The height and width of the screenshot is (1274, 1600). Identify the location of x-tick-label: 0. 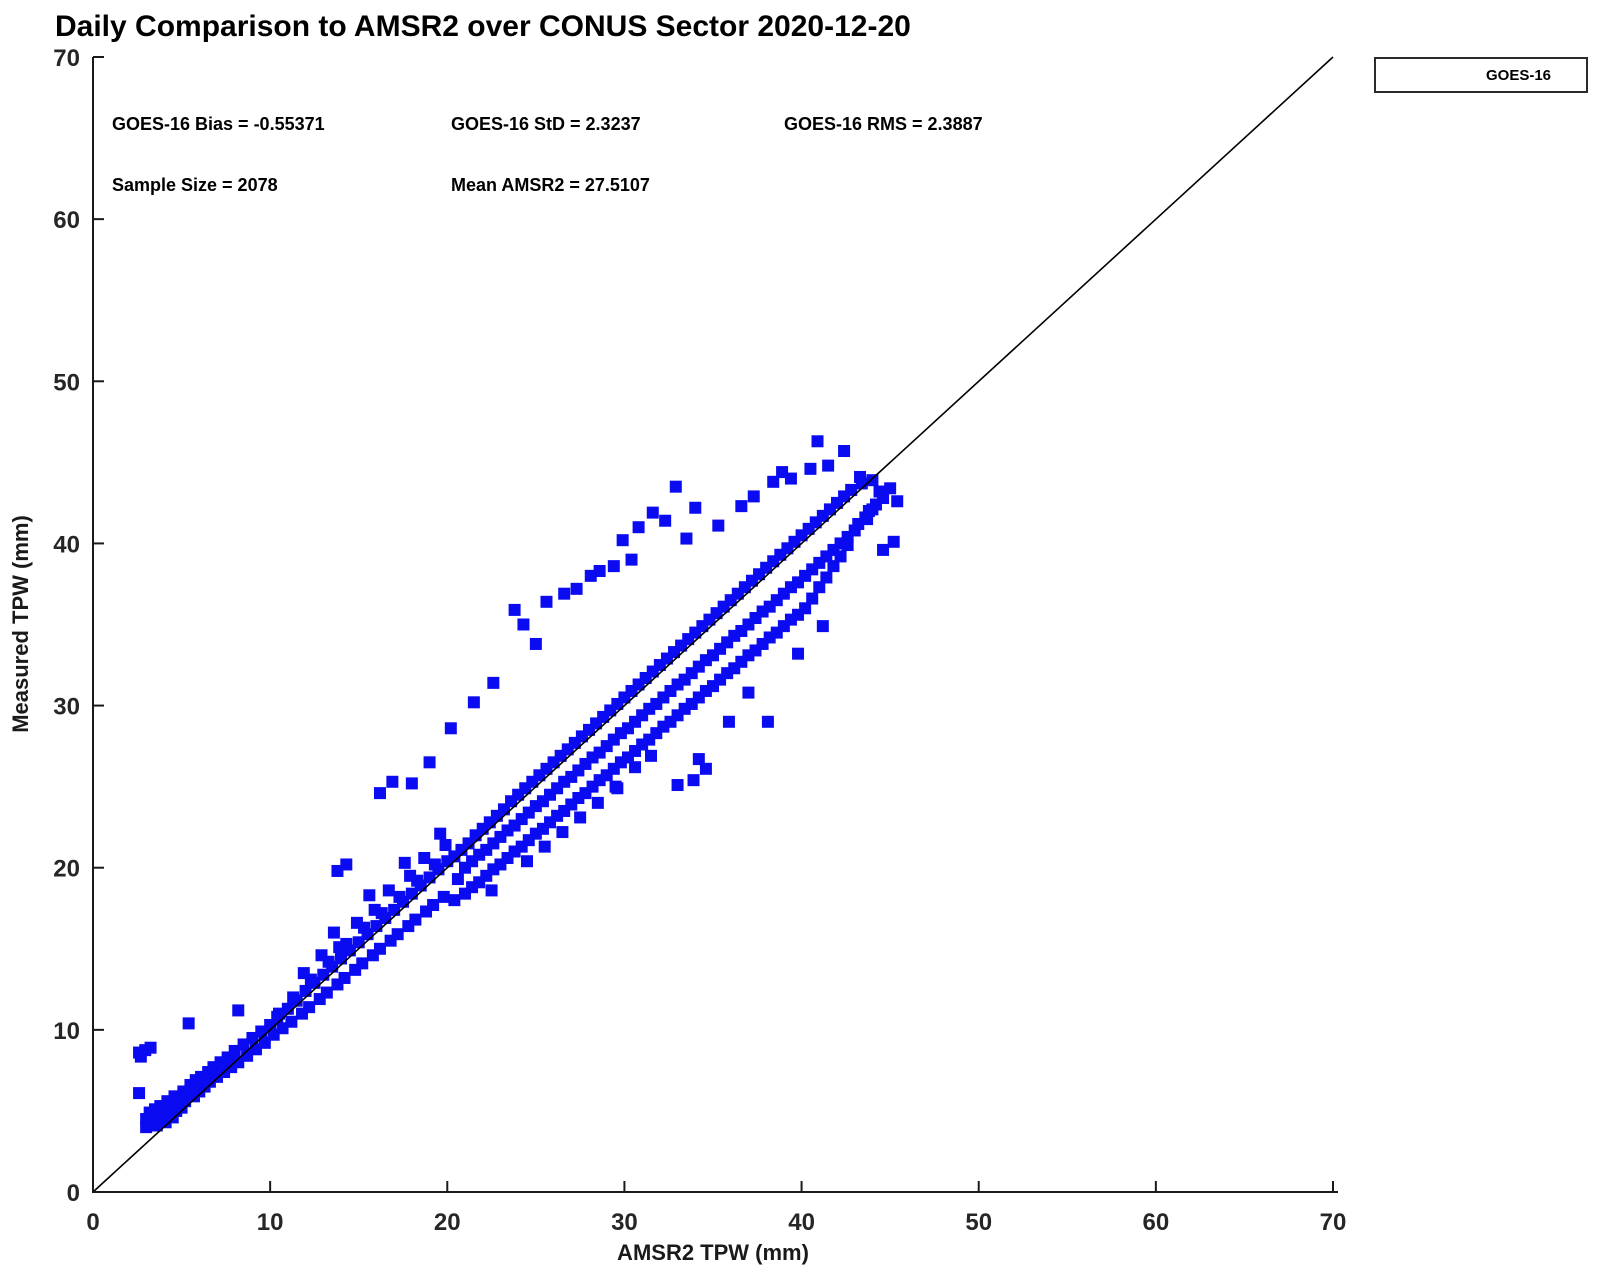
(92, 1222).